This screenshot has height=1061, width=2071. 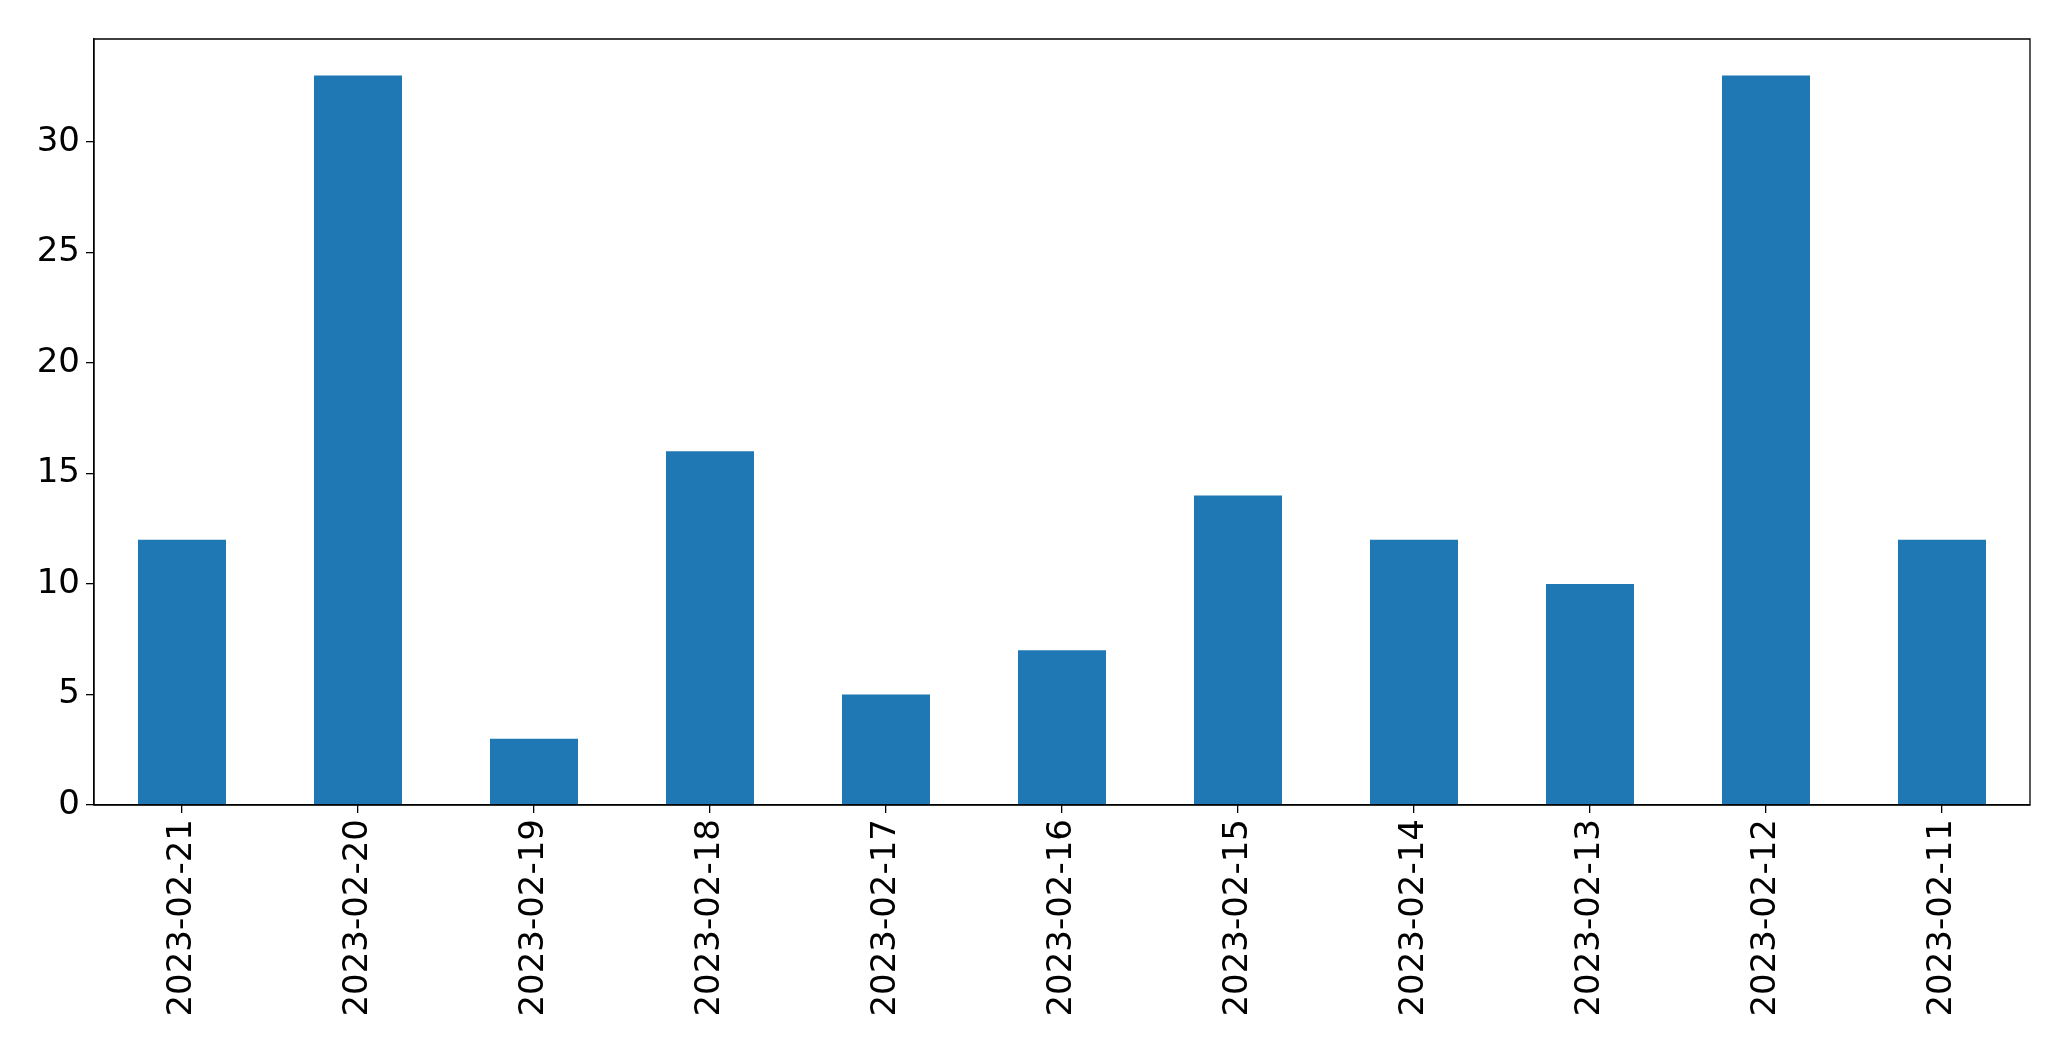 I want to click on y-tick-label: 30, so click(x=58, y=138).